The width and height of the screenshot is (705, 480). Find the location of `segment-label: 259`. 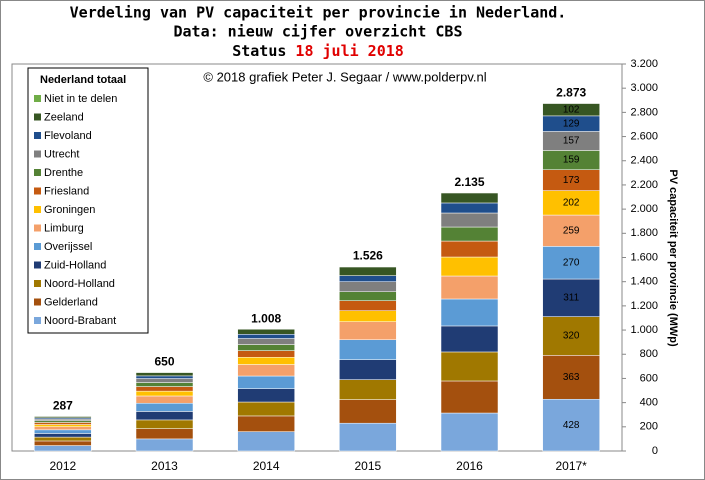

segment-label: 259 is located at coordinates (571, 230).